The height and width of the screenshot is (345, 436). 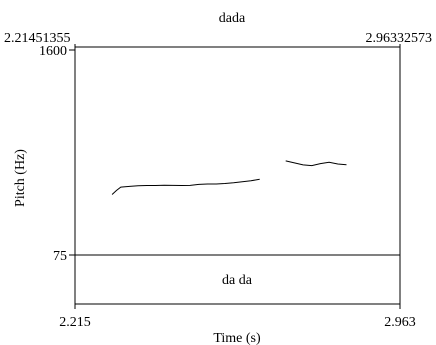 I want to click on pitch-series-layer, so click(x=229, y=177).